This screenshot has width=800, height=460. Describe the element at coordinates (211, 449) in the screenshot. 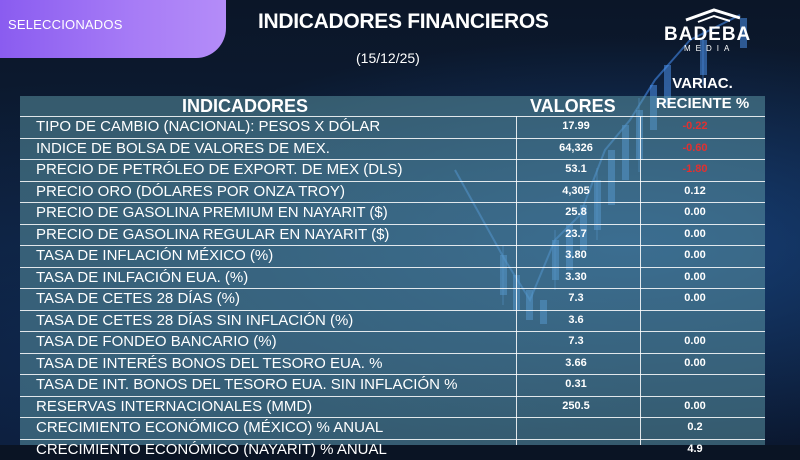

I see `indicator-name: CRECIMIENTO ECONÓMICO (NAYARIT) % ANUAL` at that location.